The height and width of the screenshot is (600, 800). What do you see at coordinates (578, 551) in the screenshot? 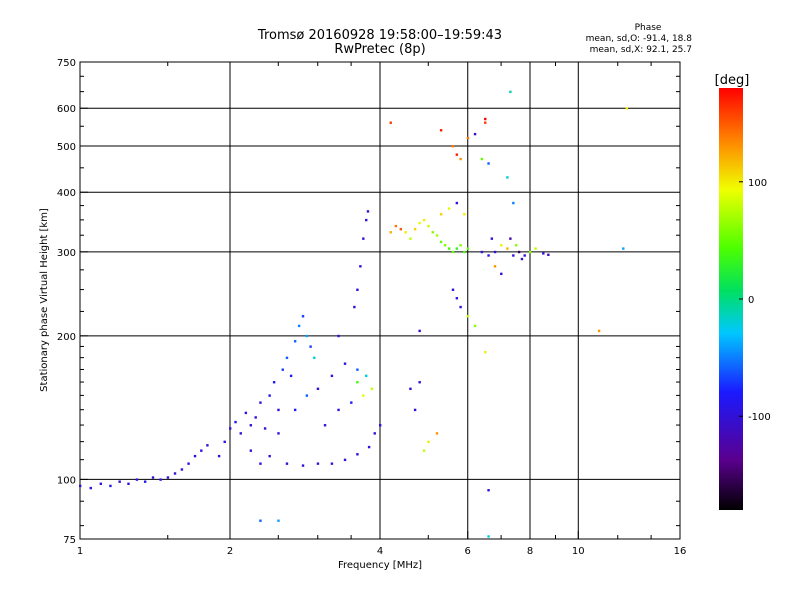
I see `x-tick-label: 10` at bounding box center [578, 551].